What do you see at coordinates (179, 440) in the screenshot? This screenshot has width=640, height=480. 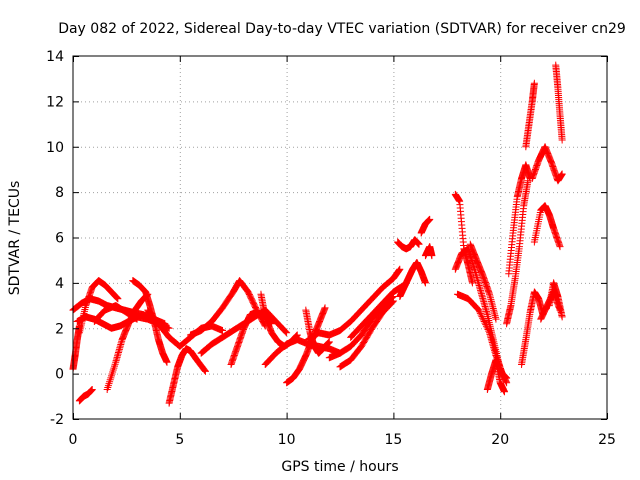 I see `x-tick-label: 5` at bounding box center [179, 440].